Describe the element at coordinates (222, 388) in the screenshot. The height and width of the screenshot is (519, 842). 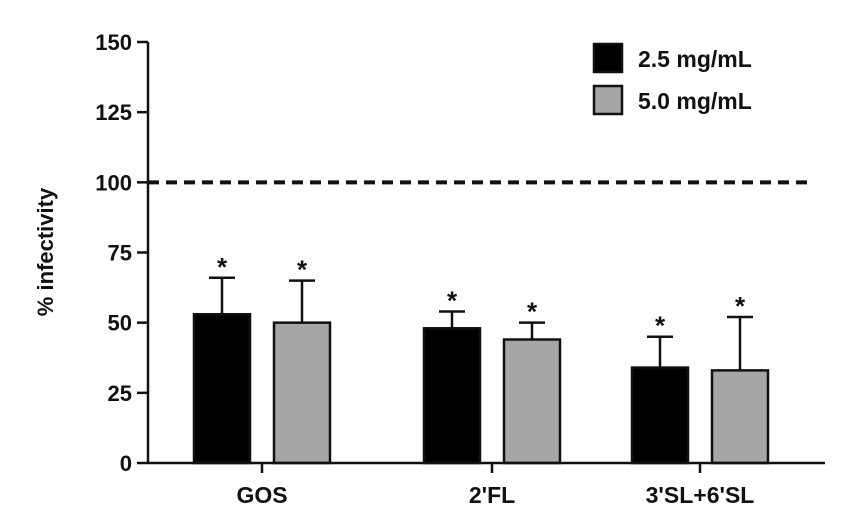
I see `bar-gos-2-5-mg-ml` at that location.